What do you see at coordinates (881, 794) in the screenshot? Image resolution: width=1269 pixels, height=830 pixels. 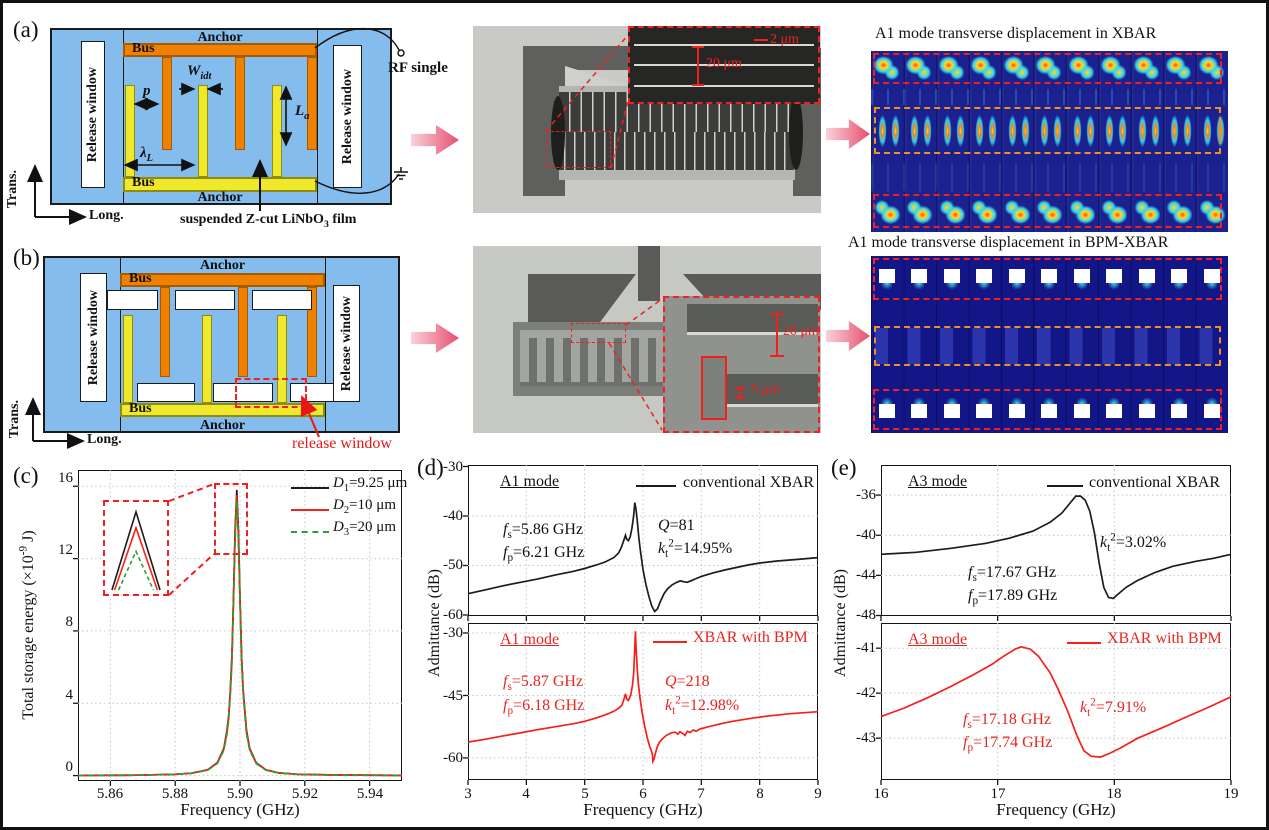 I see `xtick: 16` at bounding box center [881, 794].